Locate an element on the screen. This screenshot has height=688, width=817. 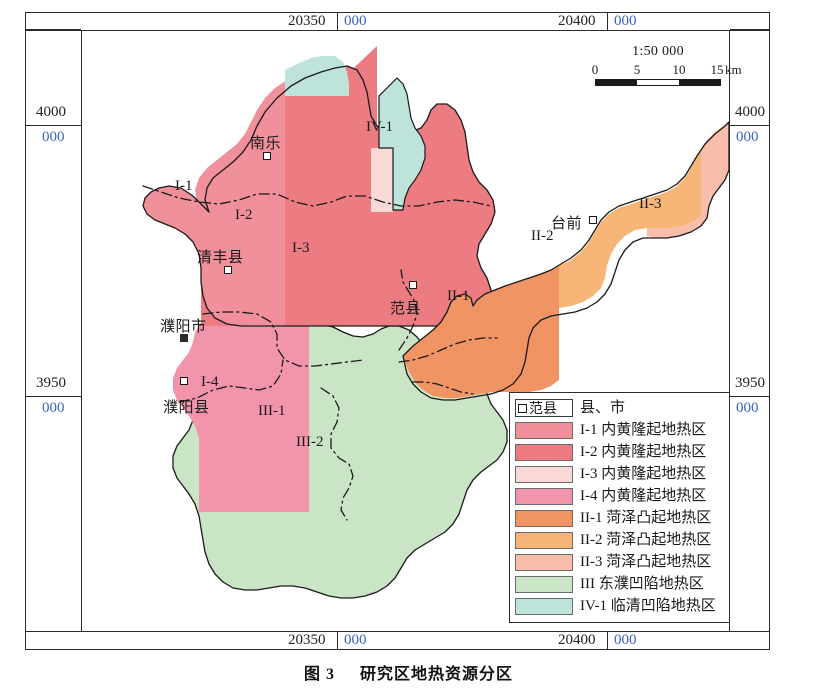
scale-bar-graphic is located at coordinates (658, 82).